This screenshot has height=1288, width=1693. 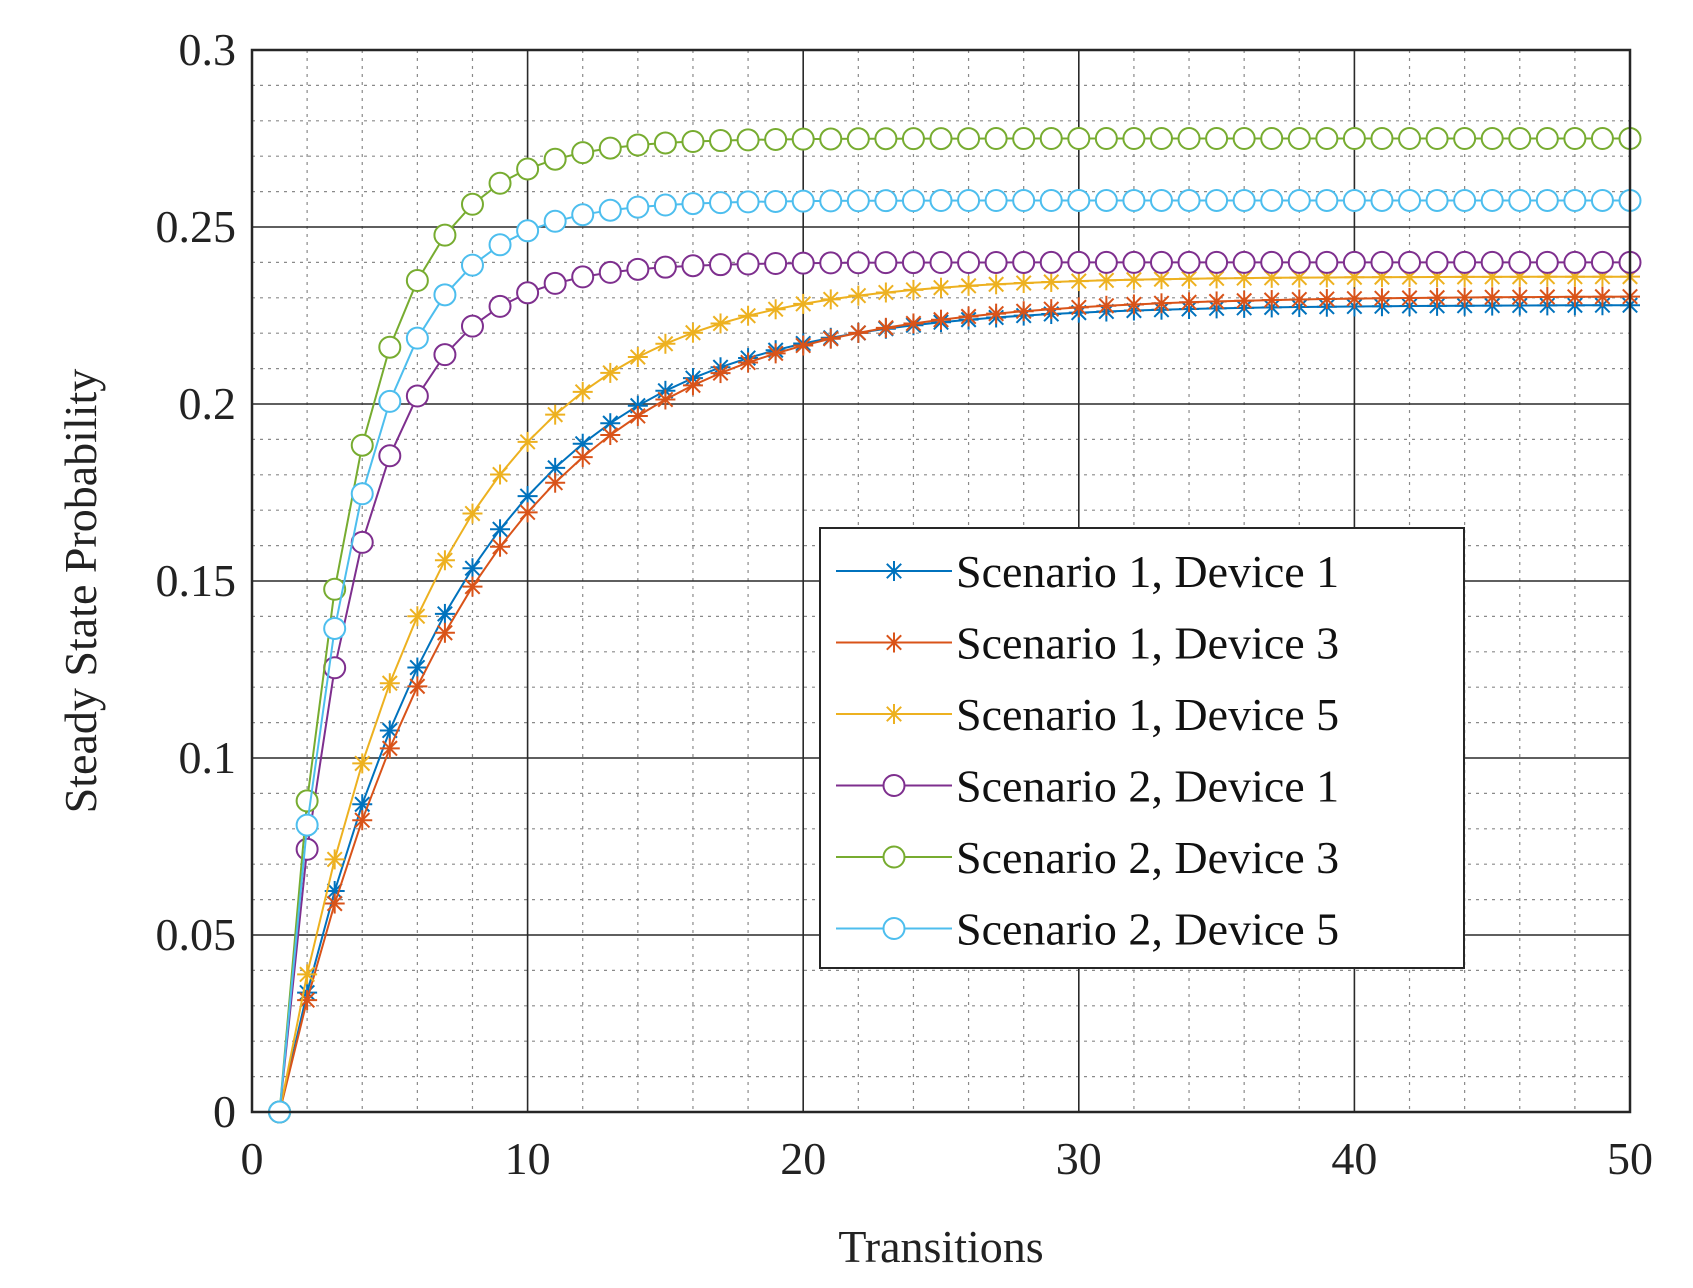 What do you see at coordinates (528, 1158) in the screenshot?
I see `x-tick-label: 10` at bounding box center [528, 1158].